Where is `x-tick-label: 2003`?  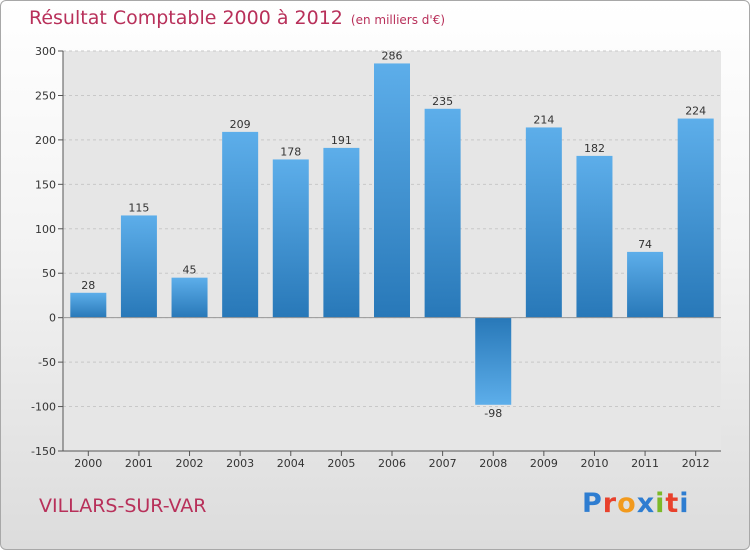 x-tick-label: 2003 is located at coordinates (240, 463).